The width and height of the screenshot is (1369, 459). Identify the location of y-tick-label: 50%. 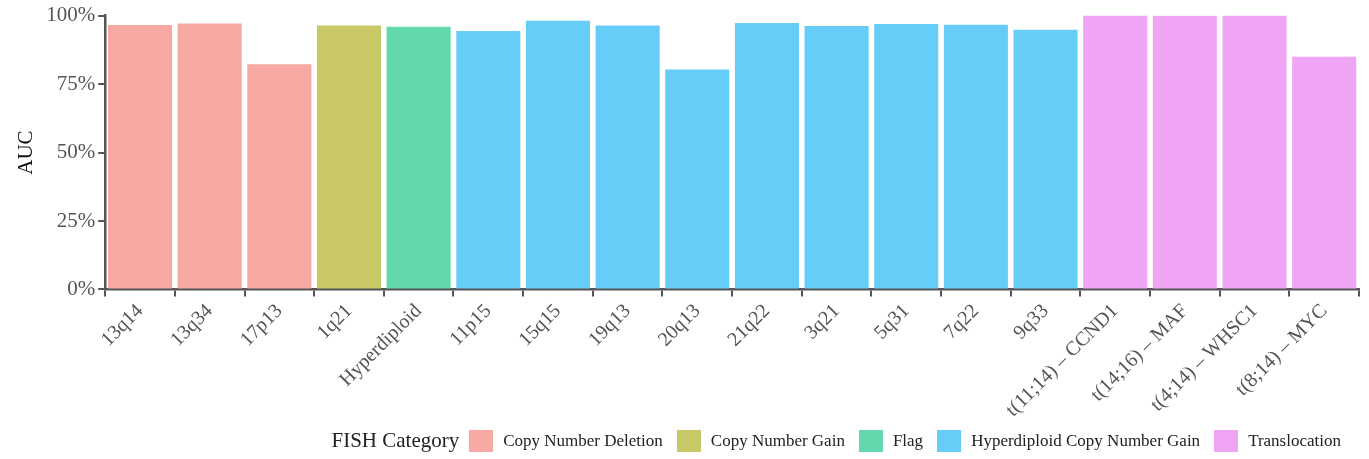
(76, 151).